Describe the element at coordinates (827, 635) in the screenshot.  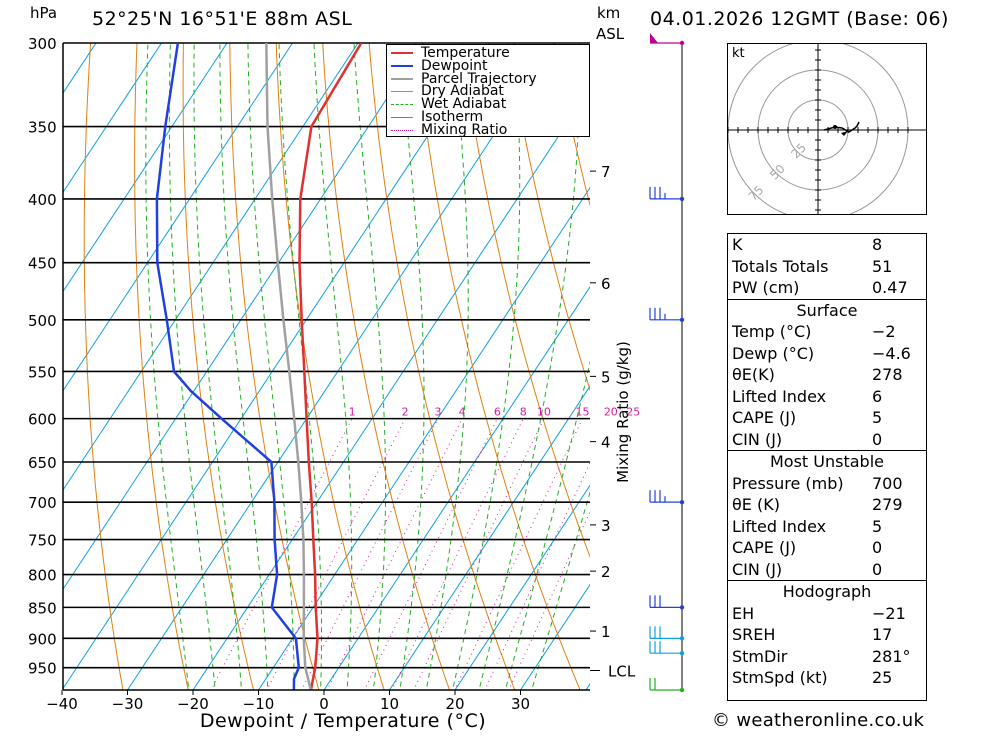
I see `index-row: SREH 17` at that location.